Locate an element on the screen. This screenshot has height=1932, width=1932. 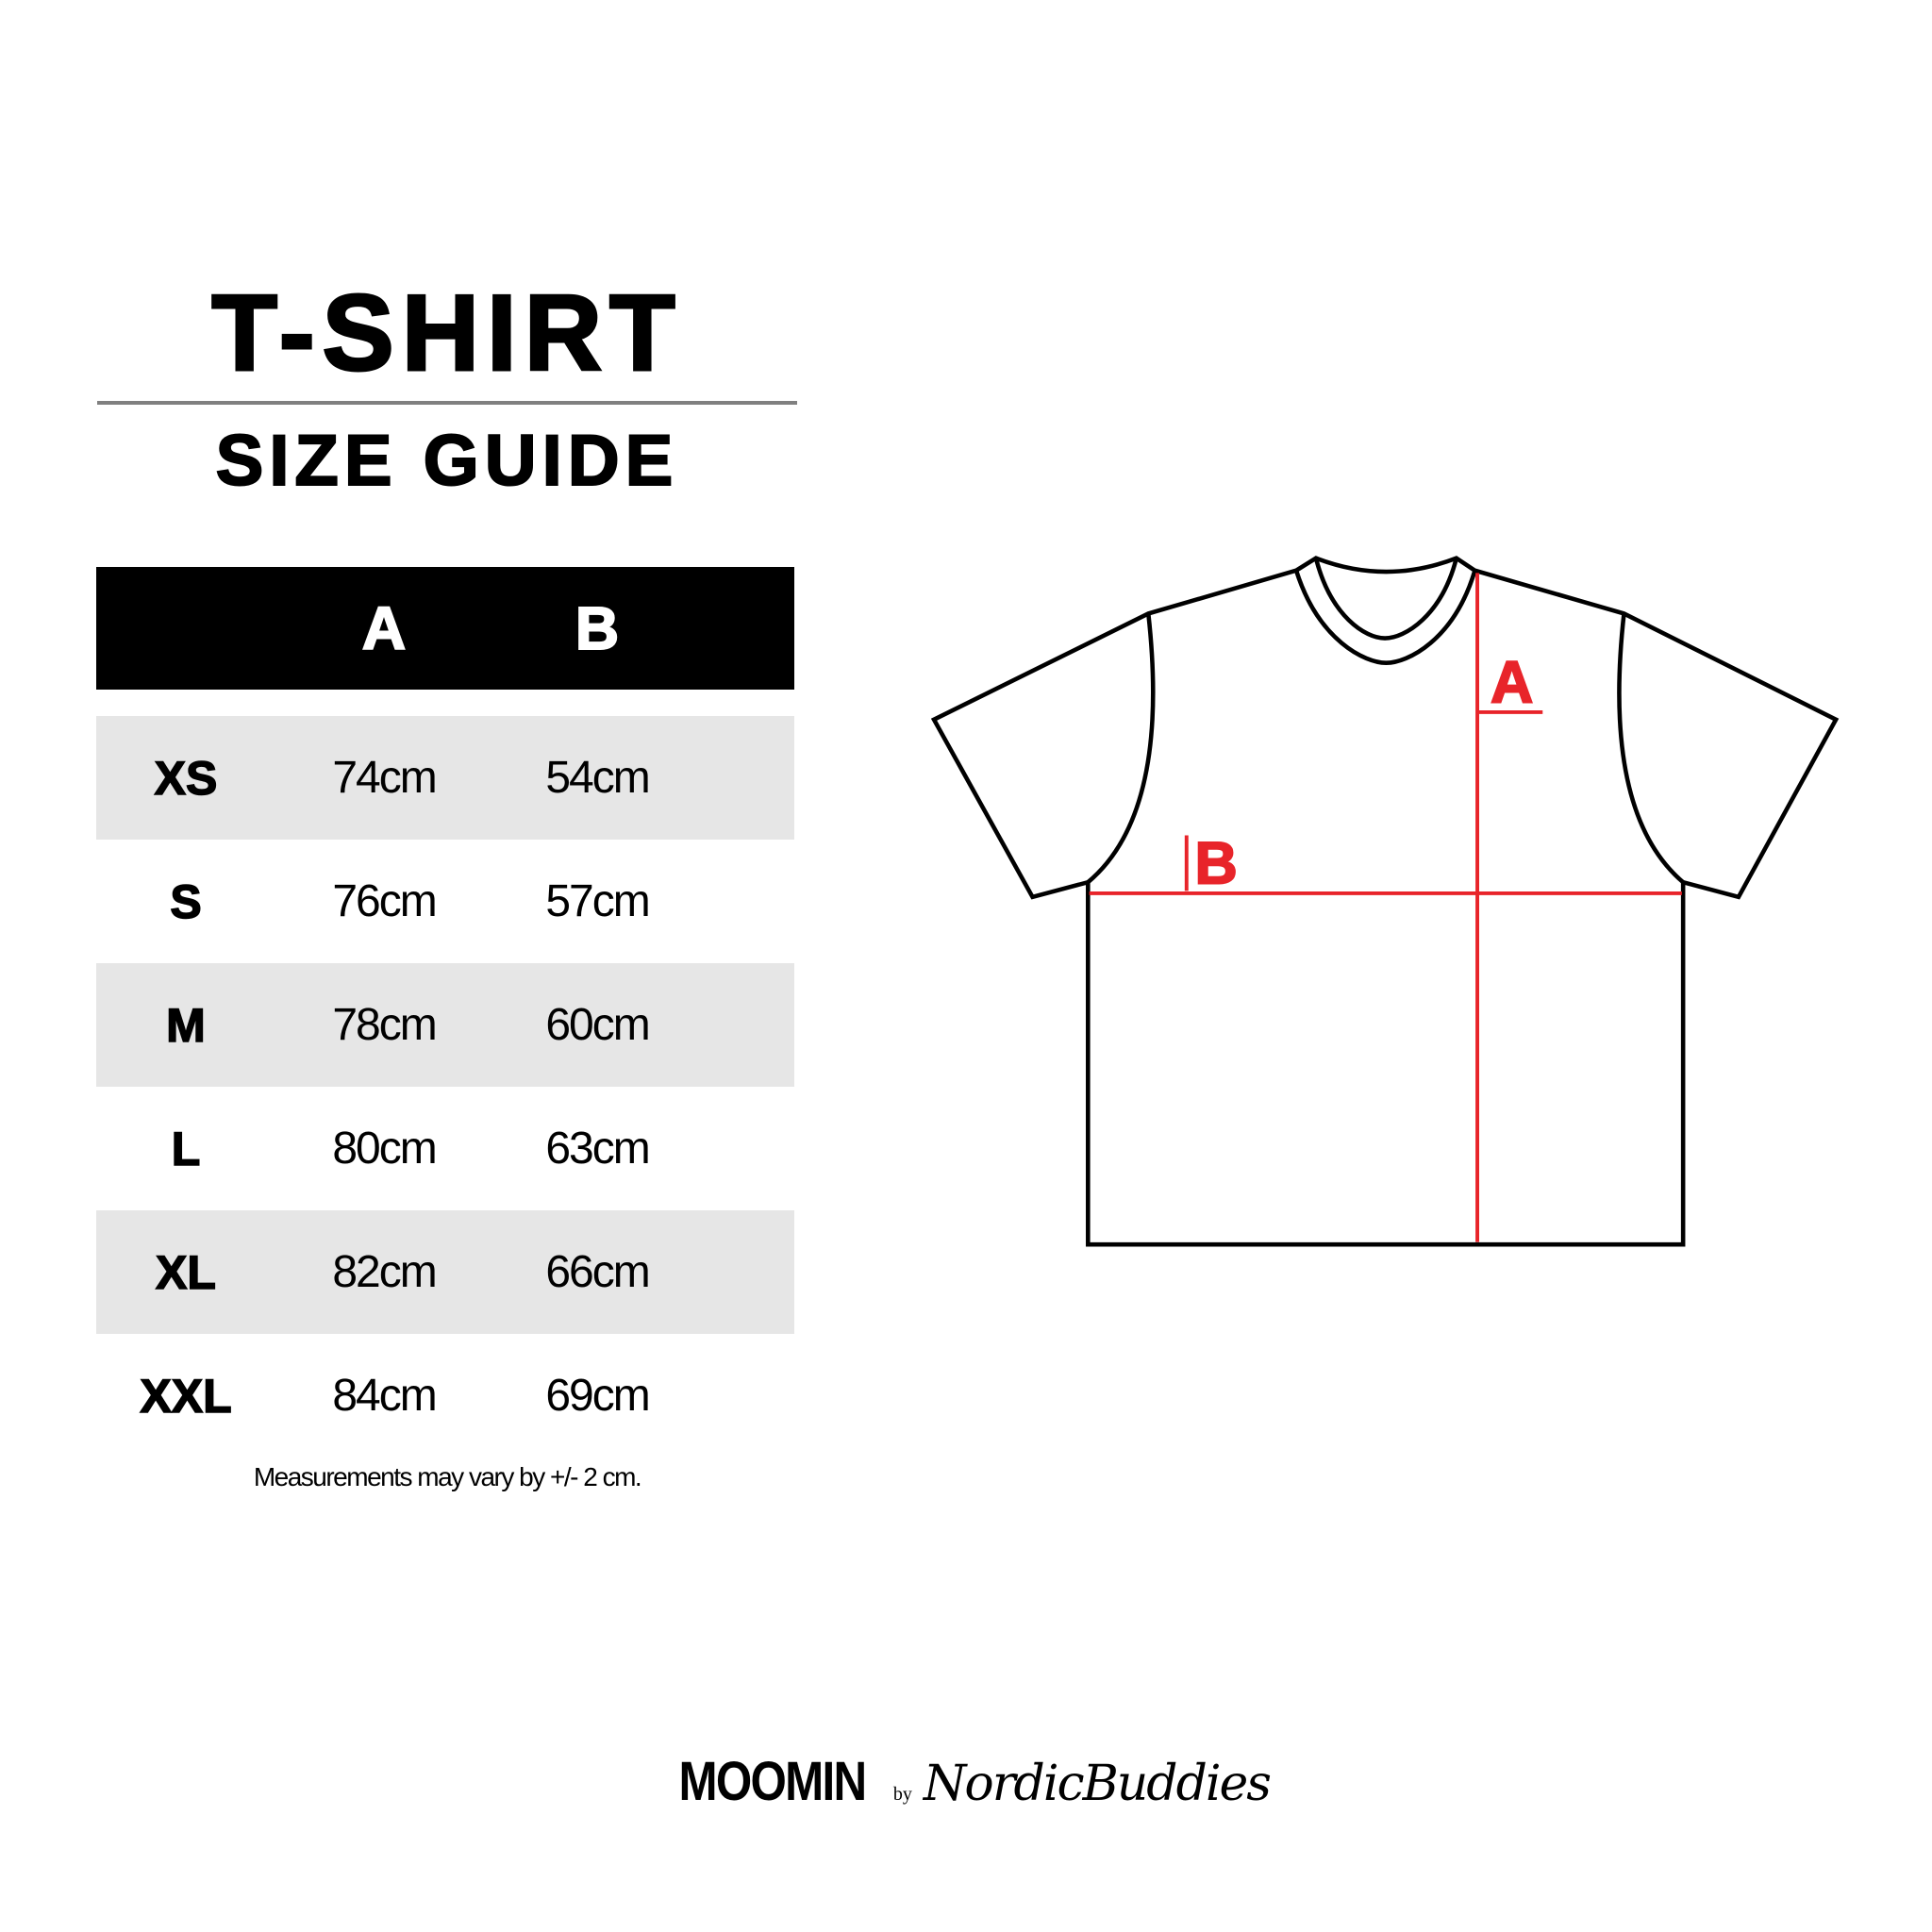
measure-a: 74cm is located at coordinates (385, 778).